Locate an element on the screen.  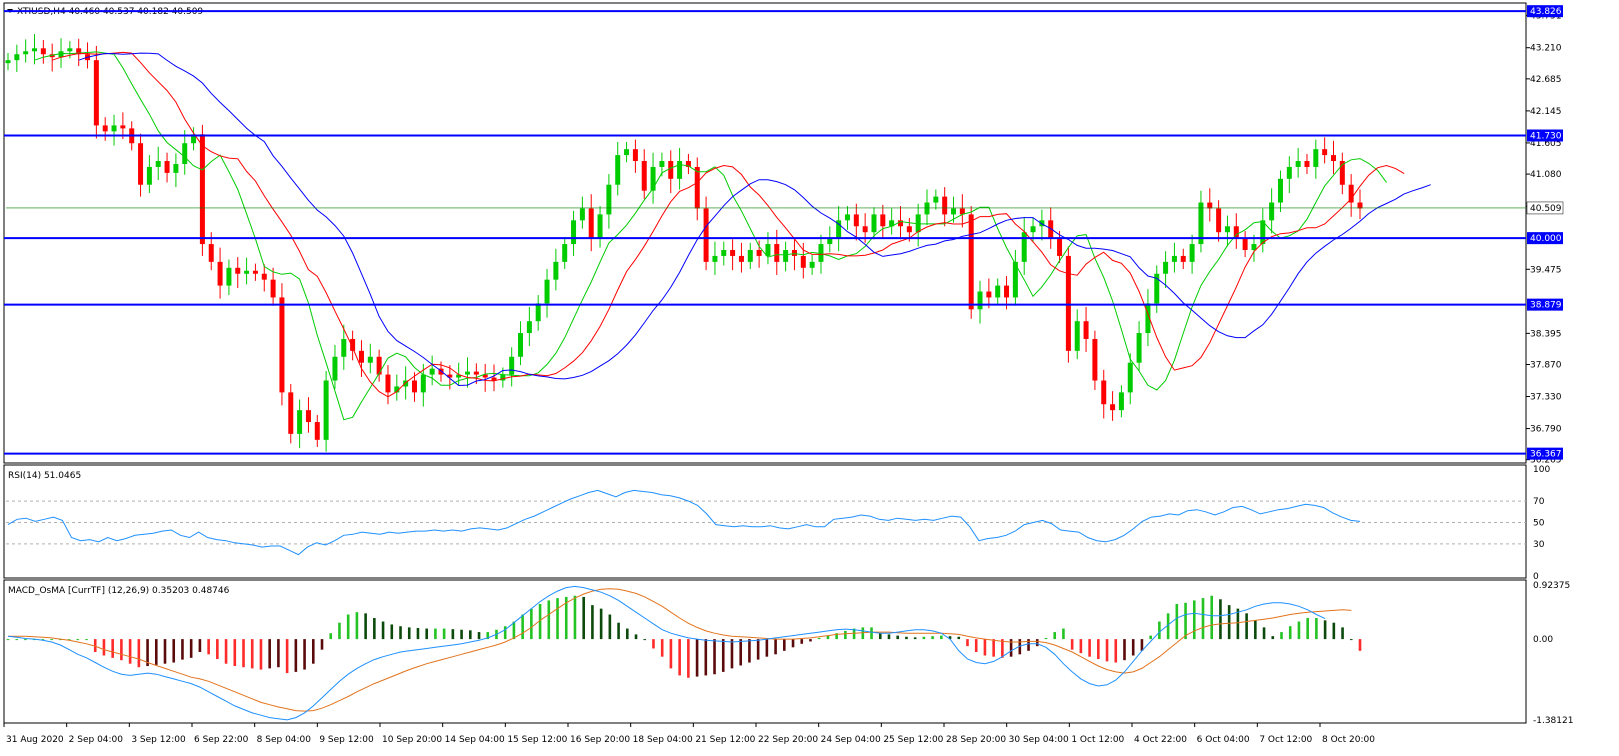
level-price-tag is located at coordinates (1545, 11).